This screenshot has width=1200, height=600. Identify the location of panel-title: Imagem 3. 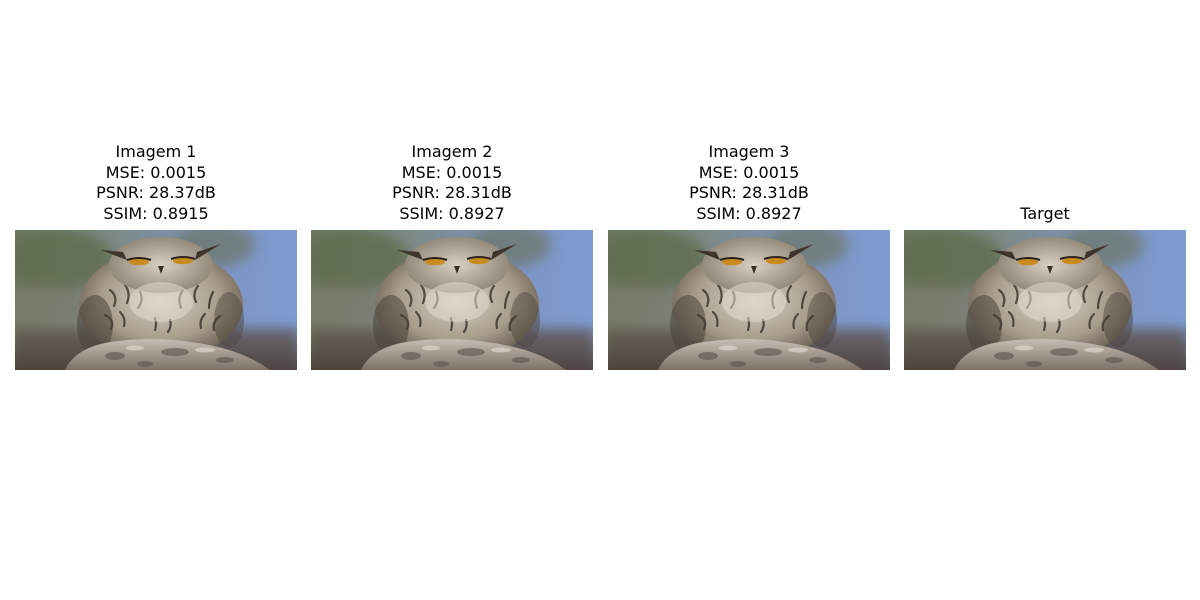
(749, 151).